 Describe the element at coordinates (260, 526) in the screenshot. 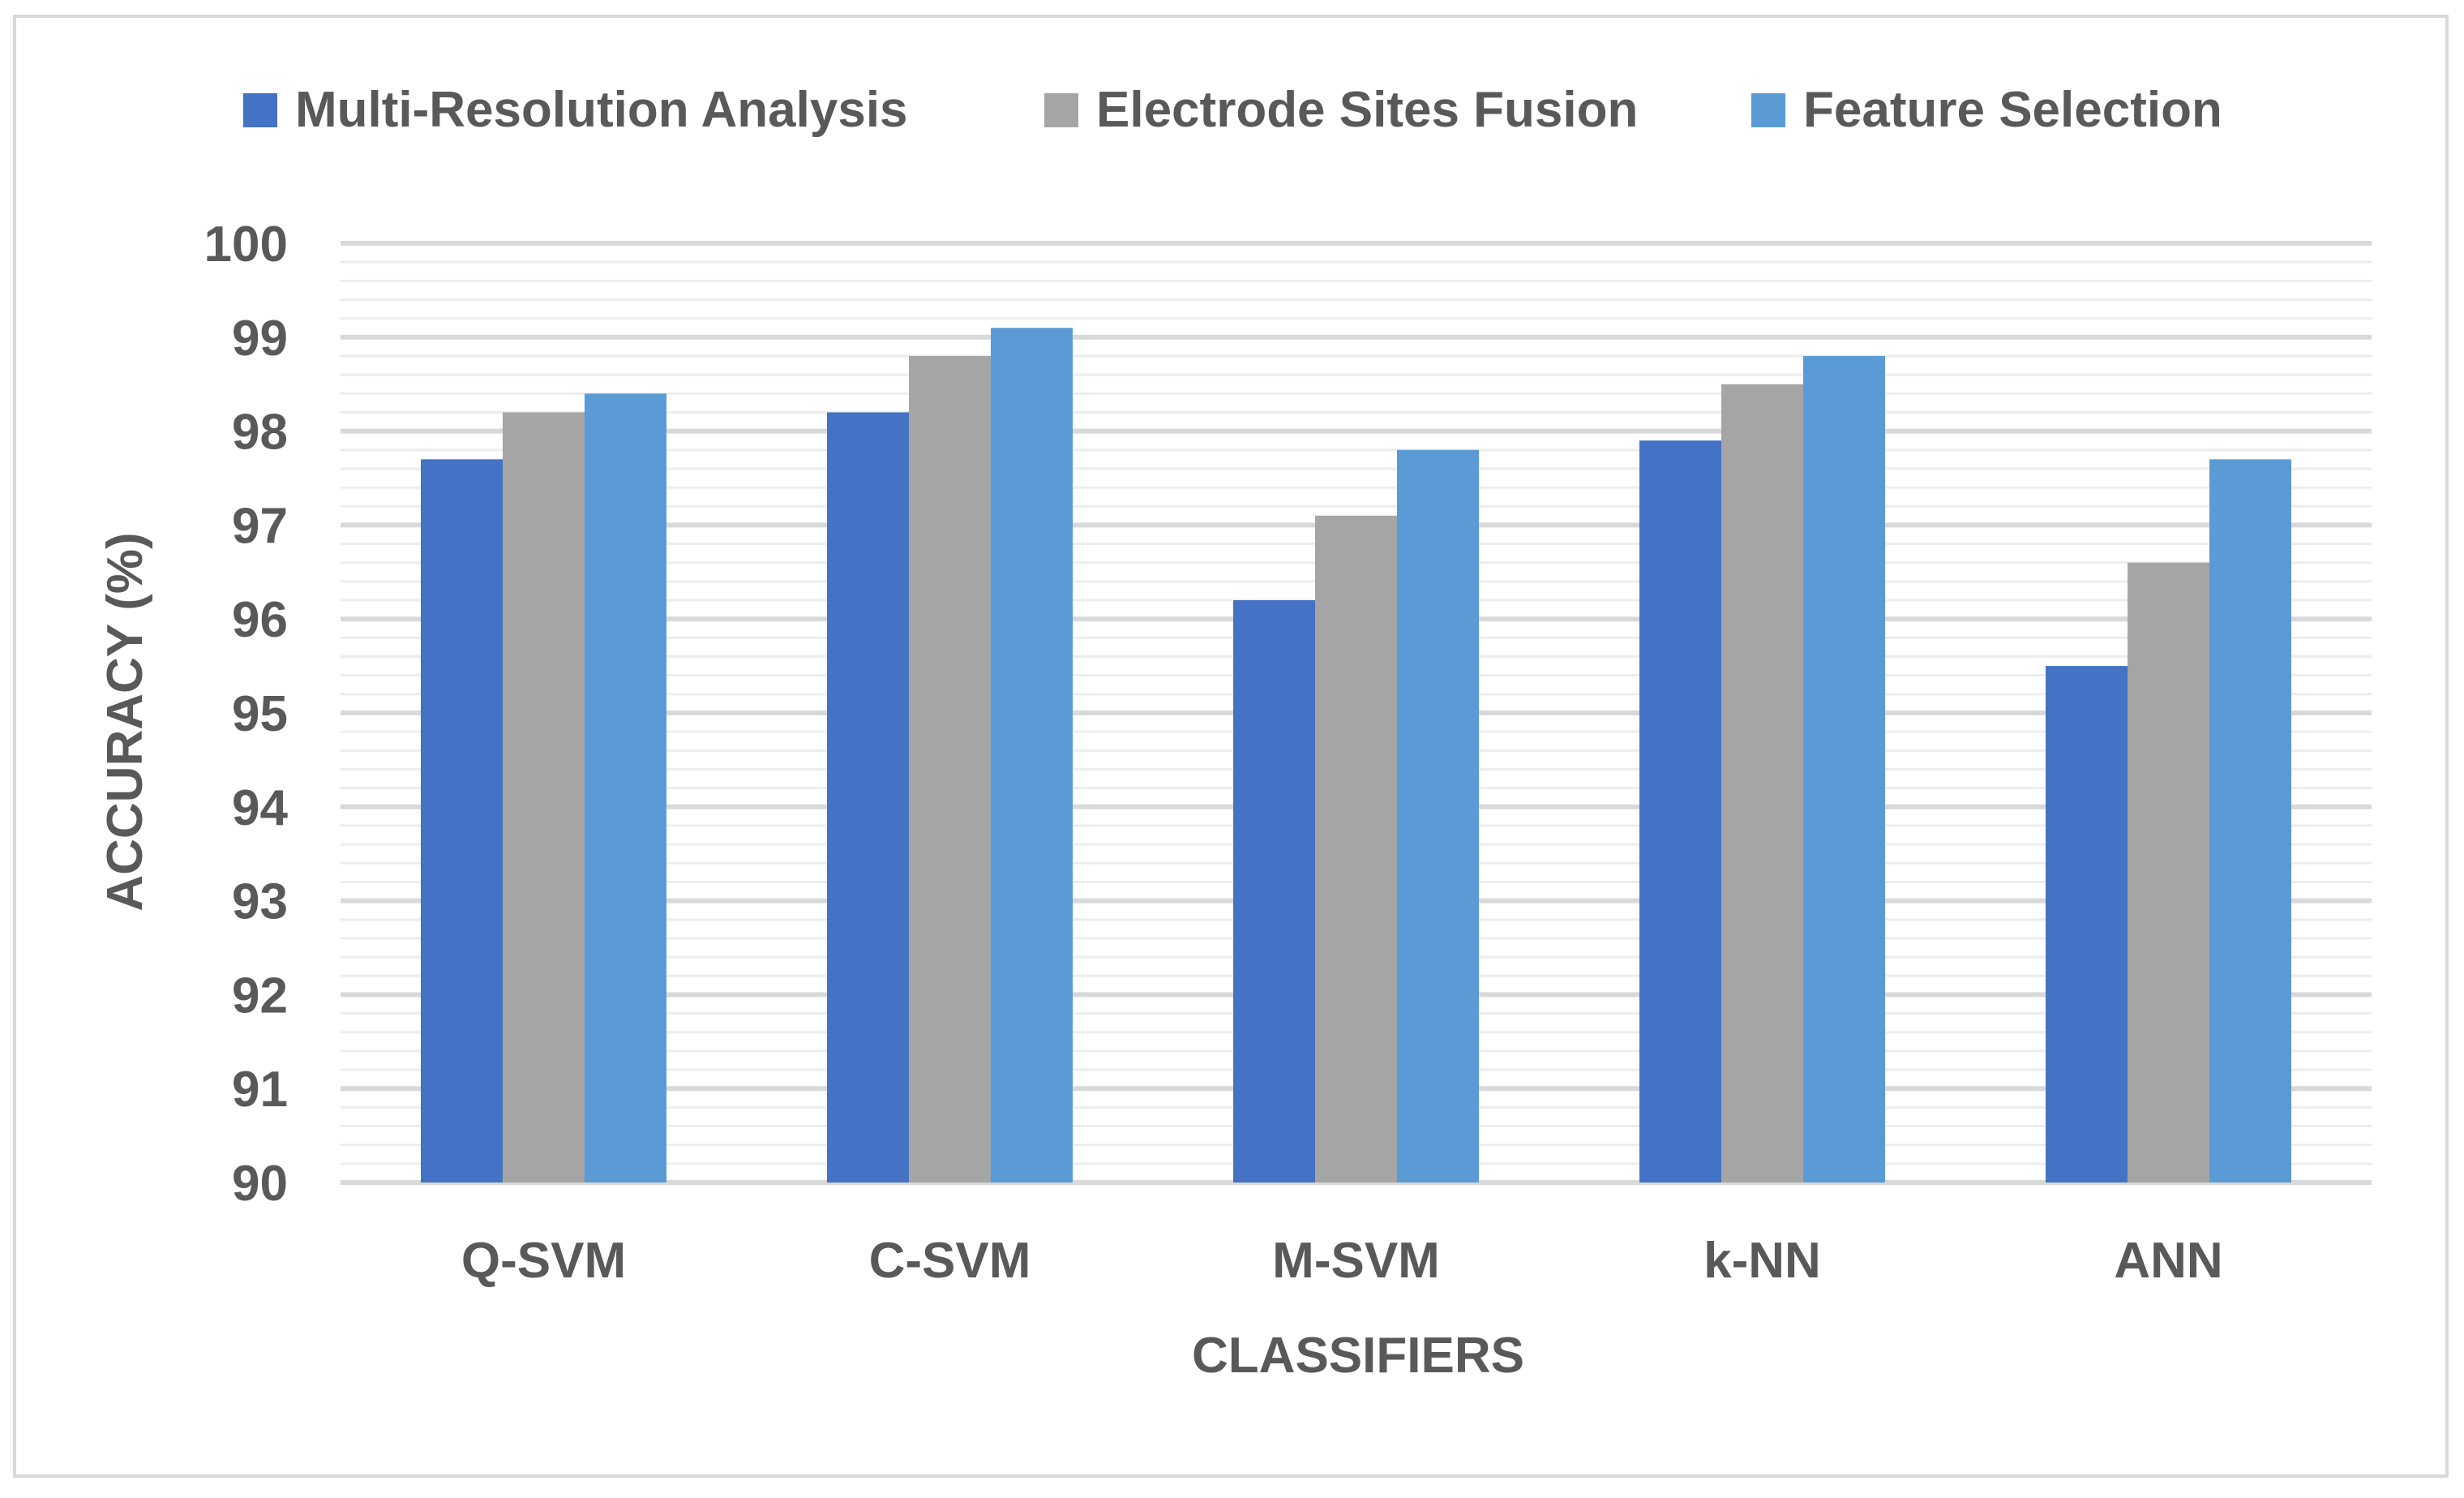

I see `y-tick-label: 97` at that location.